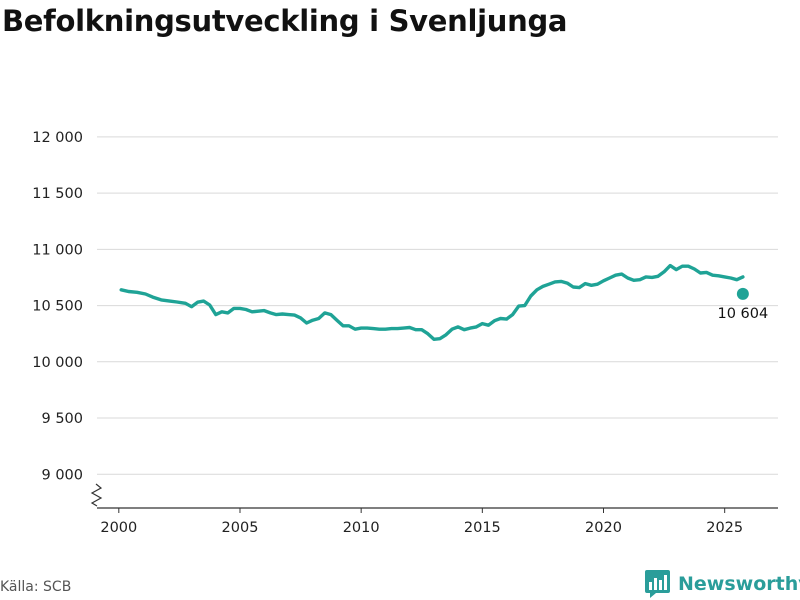  Describe the element at coordinates (742, 314) in the screenshot. I see `end-value-label: 10 604` at that location.